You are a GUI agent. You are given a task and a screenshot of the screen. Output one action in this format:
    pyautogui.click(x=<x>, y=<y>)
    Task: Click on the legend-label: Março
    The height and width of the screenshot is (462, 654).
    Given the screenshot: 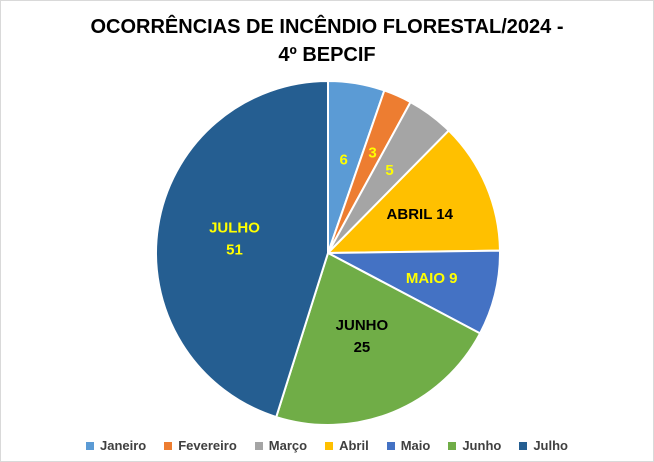 What is the action you would take?
    pyautogui.click(x=288, y=445)
    